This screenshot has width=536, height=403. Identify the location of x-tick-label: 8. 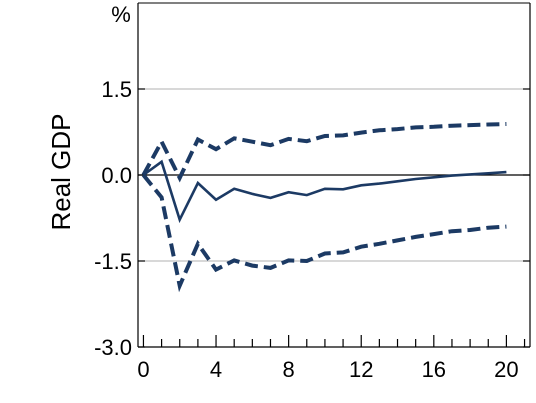
(289, 369).